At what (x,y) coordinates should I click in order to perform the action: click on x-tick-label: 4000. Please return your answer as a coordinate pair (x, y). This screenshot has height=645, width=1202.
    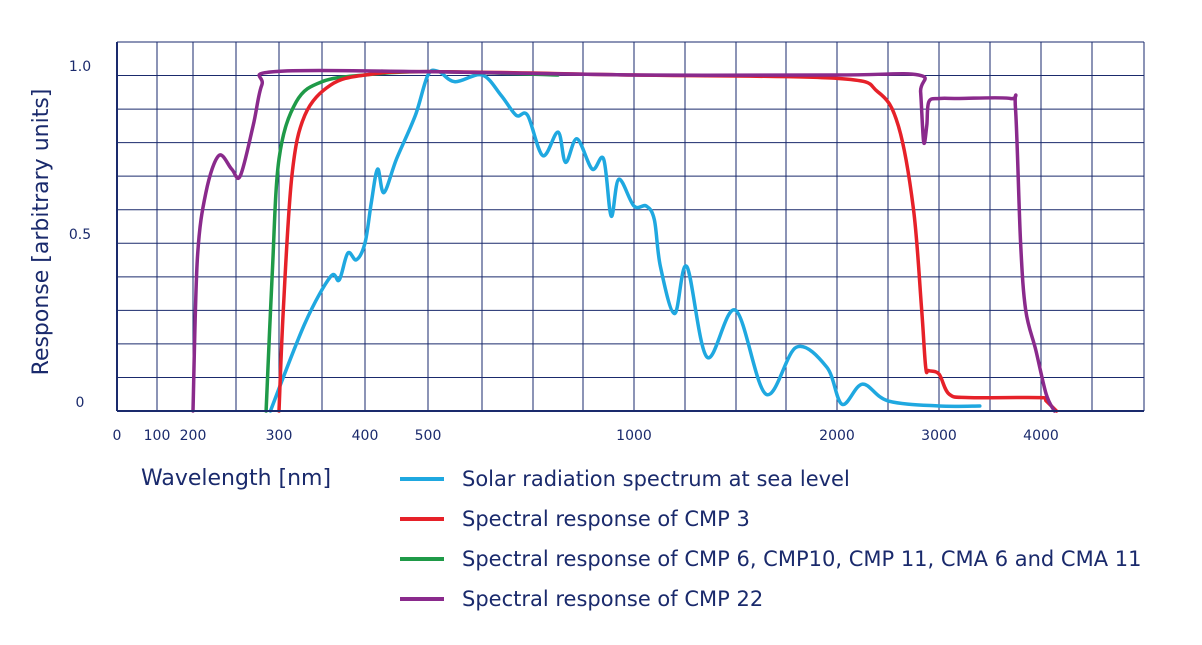
    Looking at the image, I should click on (1041, 436).